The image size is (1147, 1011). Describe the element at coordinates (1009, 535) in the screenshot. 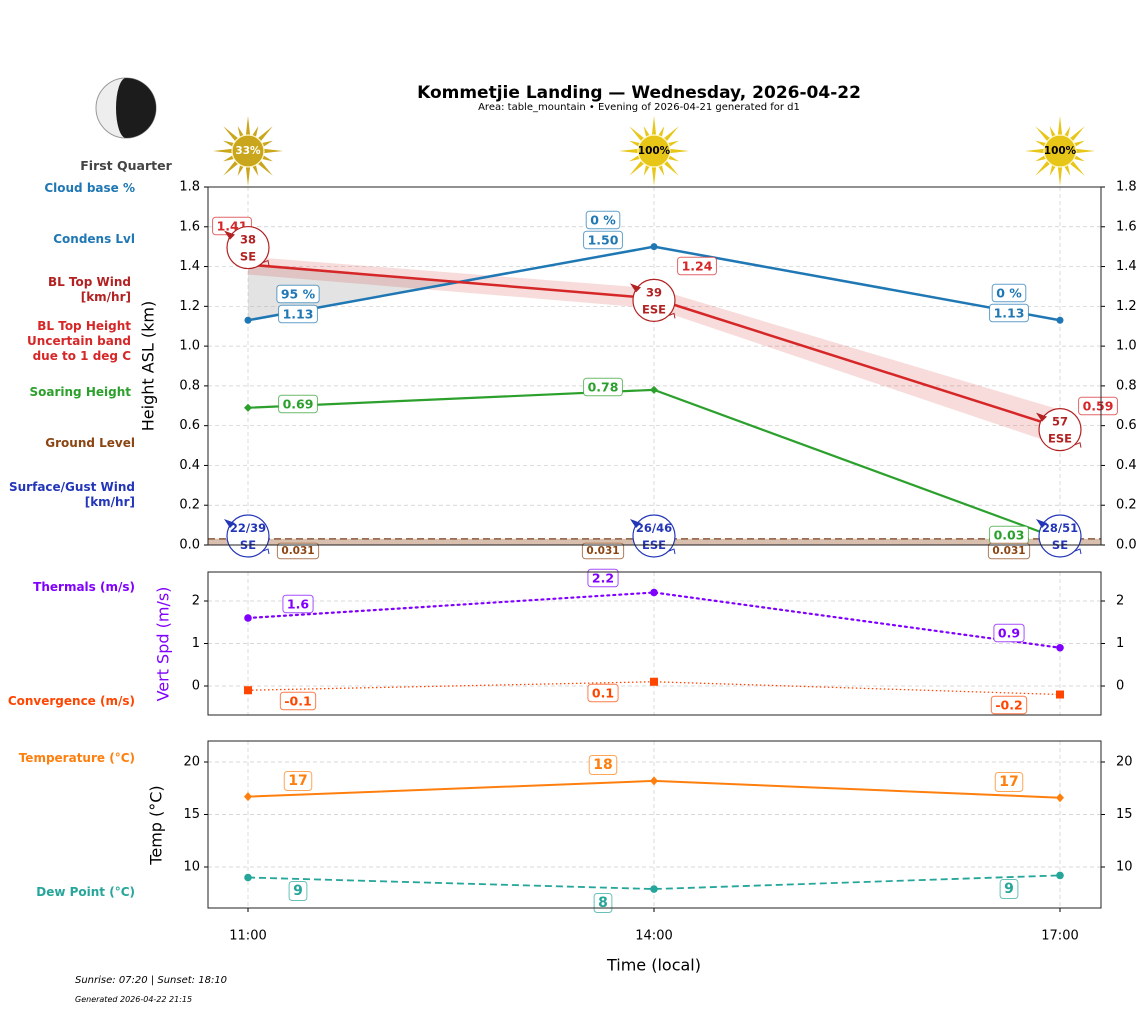

I see `soaring-label-text: 0.03` at that location.